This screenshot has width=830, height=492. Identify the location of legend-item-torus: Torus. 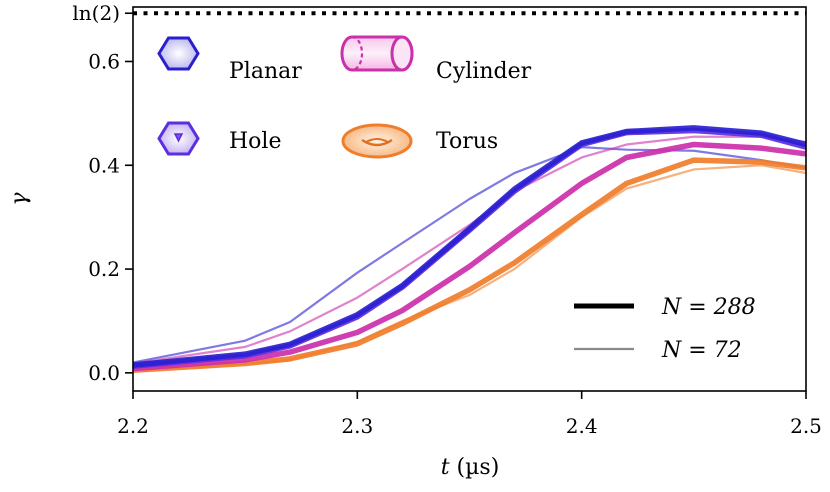
(419, 141).